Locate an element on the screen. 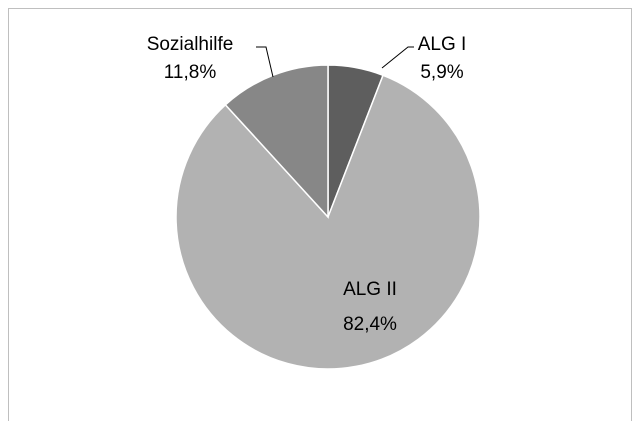  slice-value-label: 11,8% is located at coordinates (190, 72).